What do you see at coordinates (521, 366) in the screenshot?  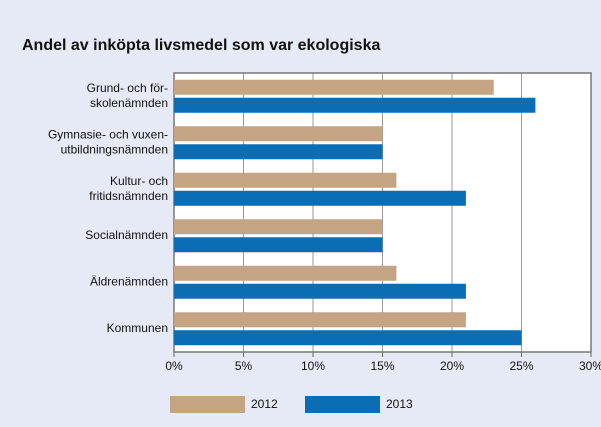 I see `x-tick-label: 25%` at bounding box center [521, 366].